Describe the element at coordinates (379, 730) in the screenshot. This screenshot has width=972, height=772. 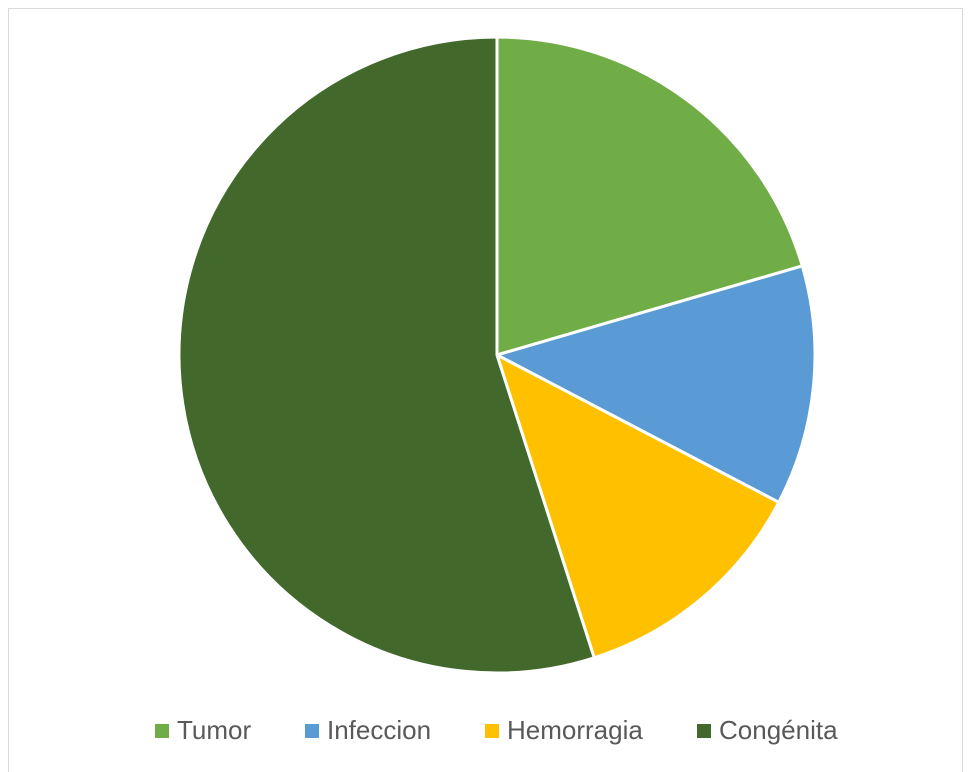
I see `legend-label: Infeccion` at that location.